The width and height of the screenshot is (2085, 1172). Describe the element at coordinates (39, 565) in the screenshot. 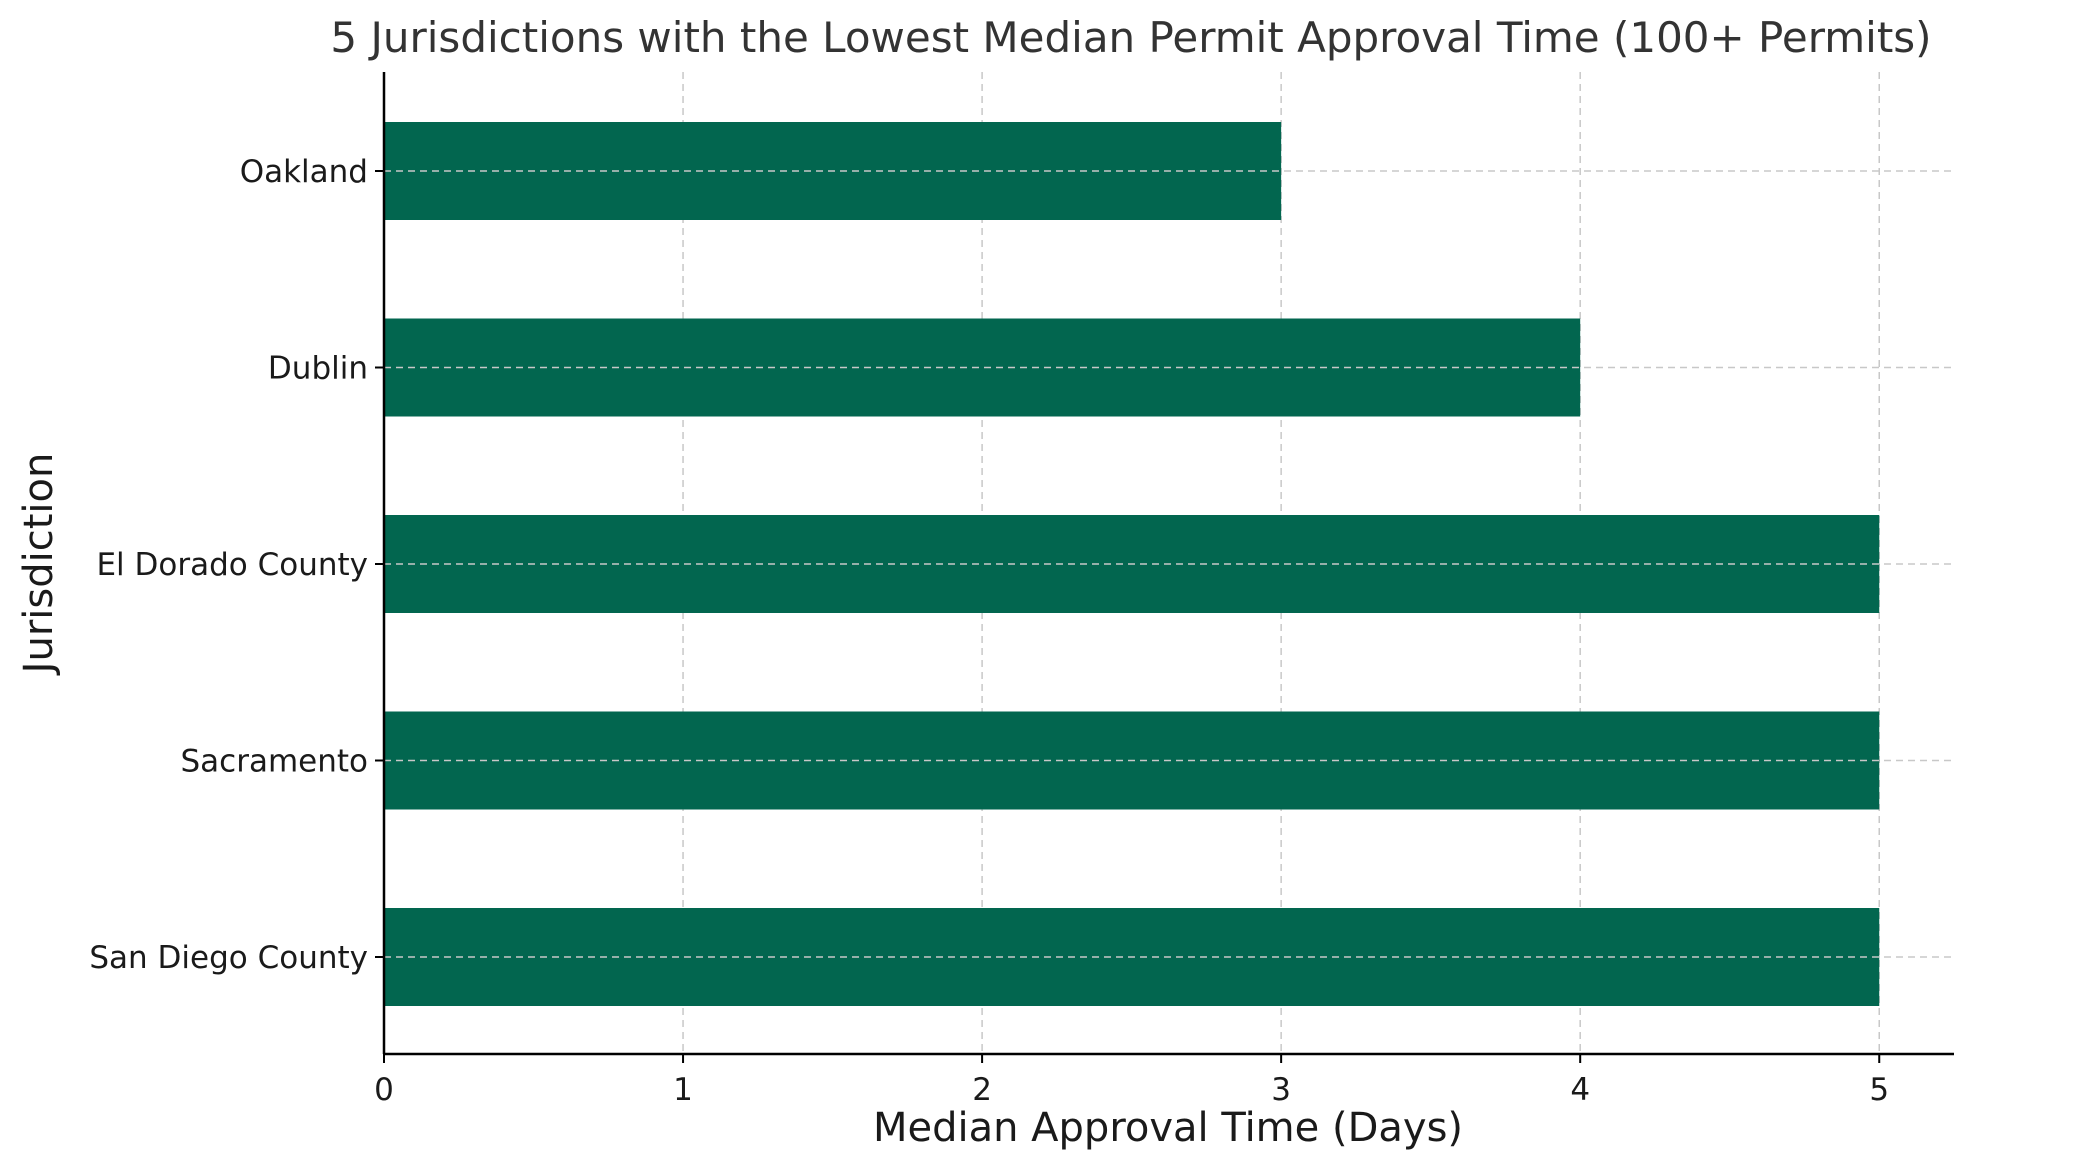

I see `y-axis-label: Jurisdiction` at that location.